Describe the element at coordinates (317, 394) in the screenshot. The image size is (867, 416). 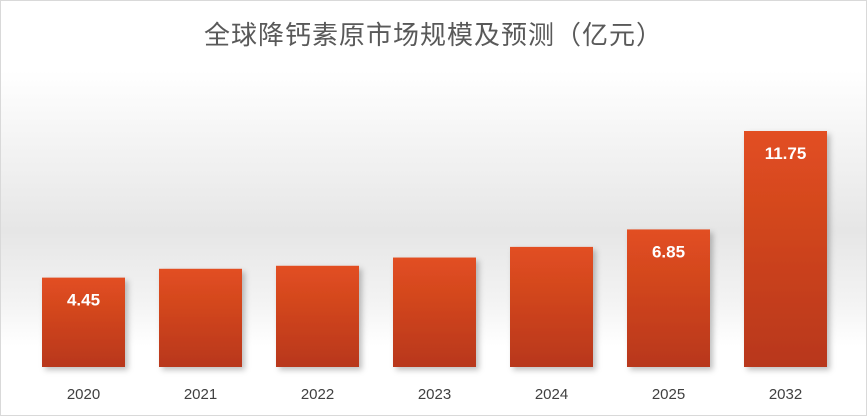
I see `x-tick-label-2022: 2022` at that location.